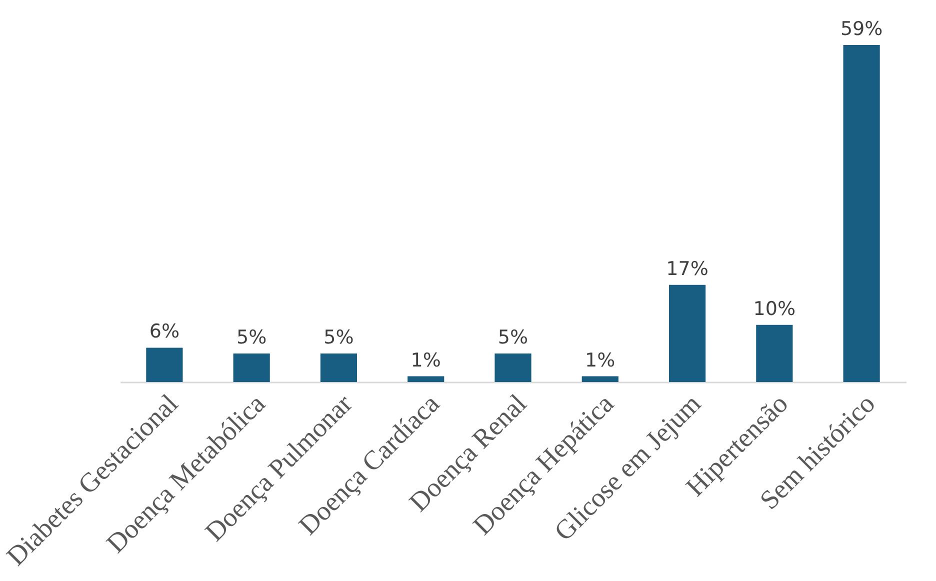  Describe the element at coordinates (687, 269) in the screenshot. I see `data-label: 17%` at that location.